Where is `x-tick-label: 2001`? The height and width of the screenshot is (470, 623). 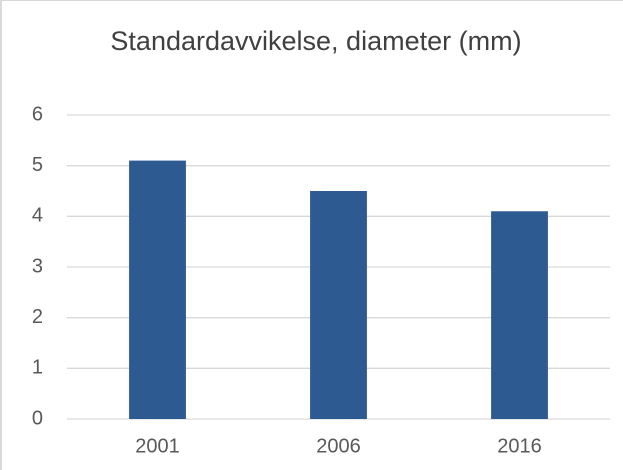 x-tick-label: 2001 is located at coordinates (157, 446).